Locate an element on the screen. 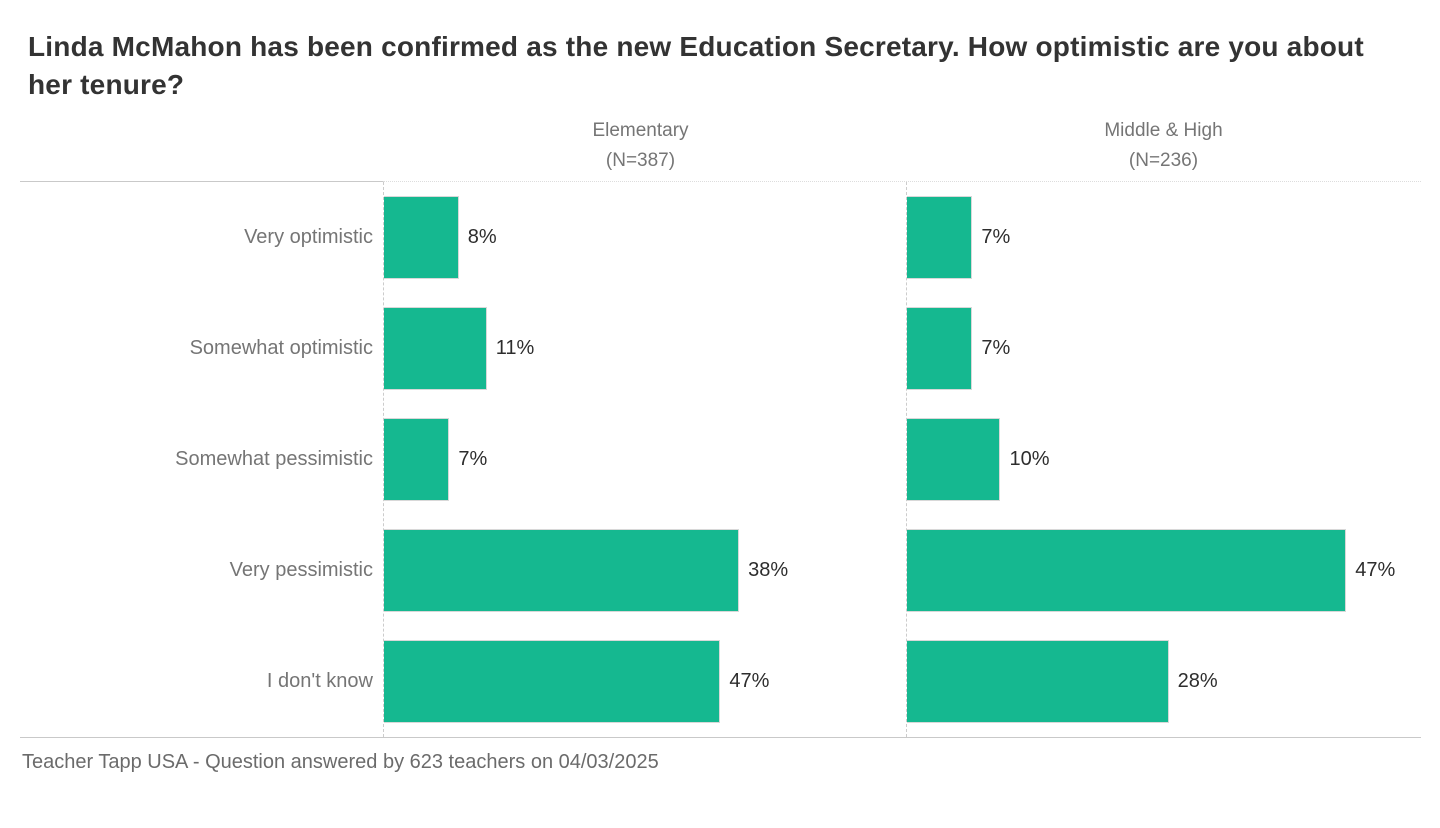 The image size is (1440, 828). bar-row: 8% is located at coordinates (641, 237).